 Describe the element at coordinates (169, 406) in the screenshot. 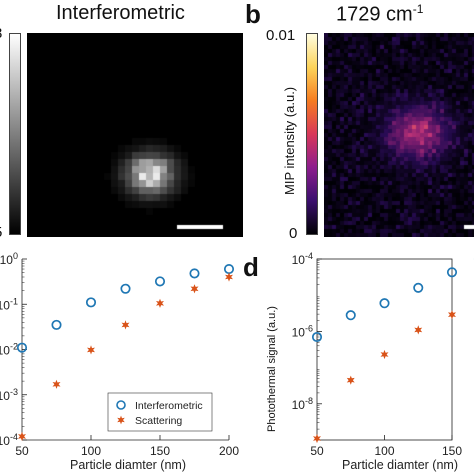

I see `legend-label-interferometric: Interferometric` at that location.